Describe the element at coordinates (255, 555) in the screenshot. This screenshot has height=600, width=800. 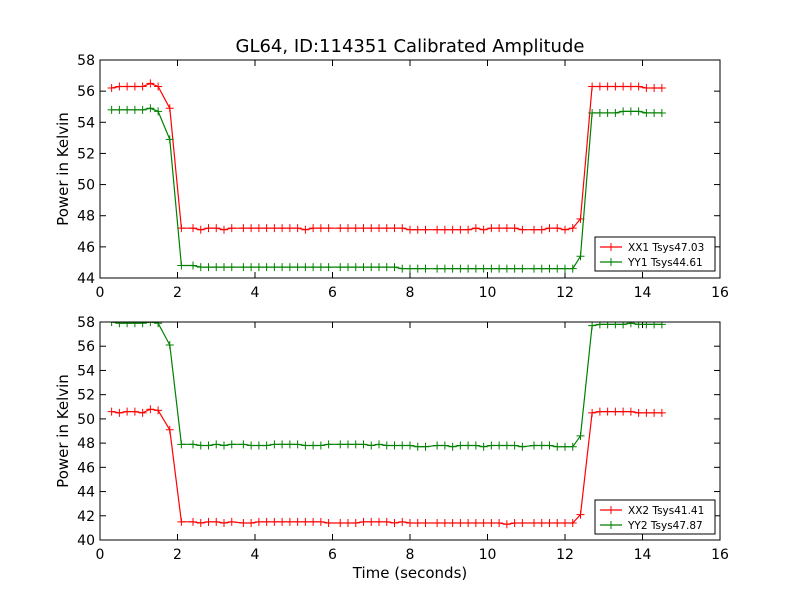
I see `x-tick-label: 4` at that location.